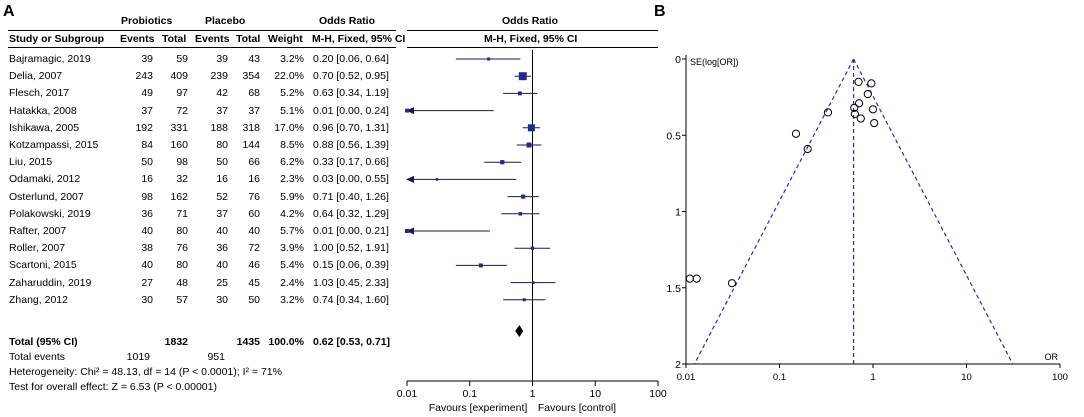  What do you see at coordinates (147, 231) in the screenshot?
I see `events1-cell: 40` at bounding box center [147, 231].